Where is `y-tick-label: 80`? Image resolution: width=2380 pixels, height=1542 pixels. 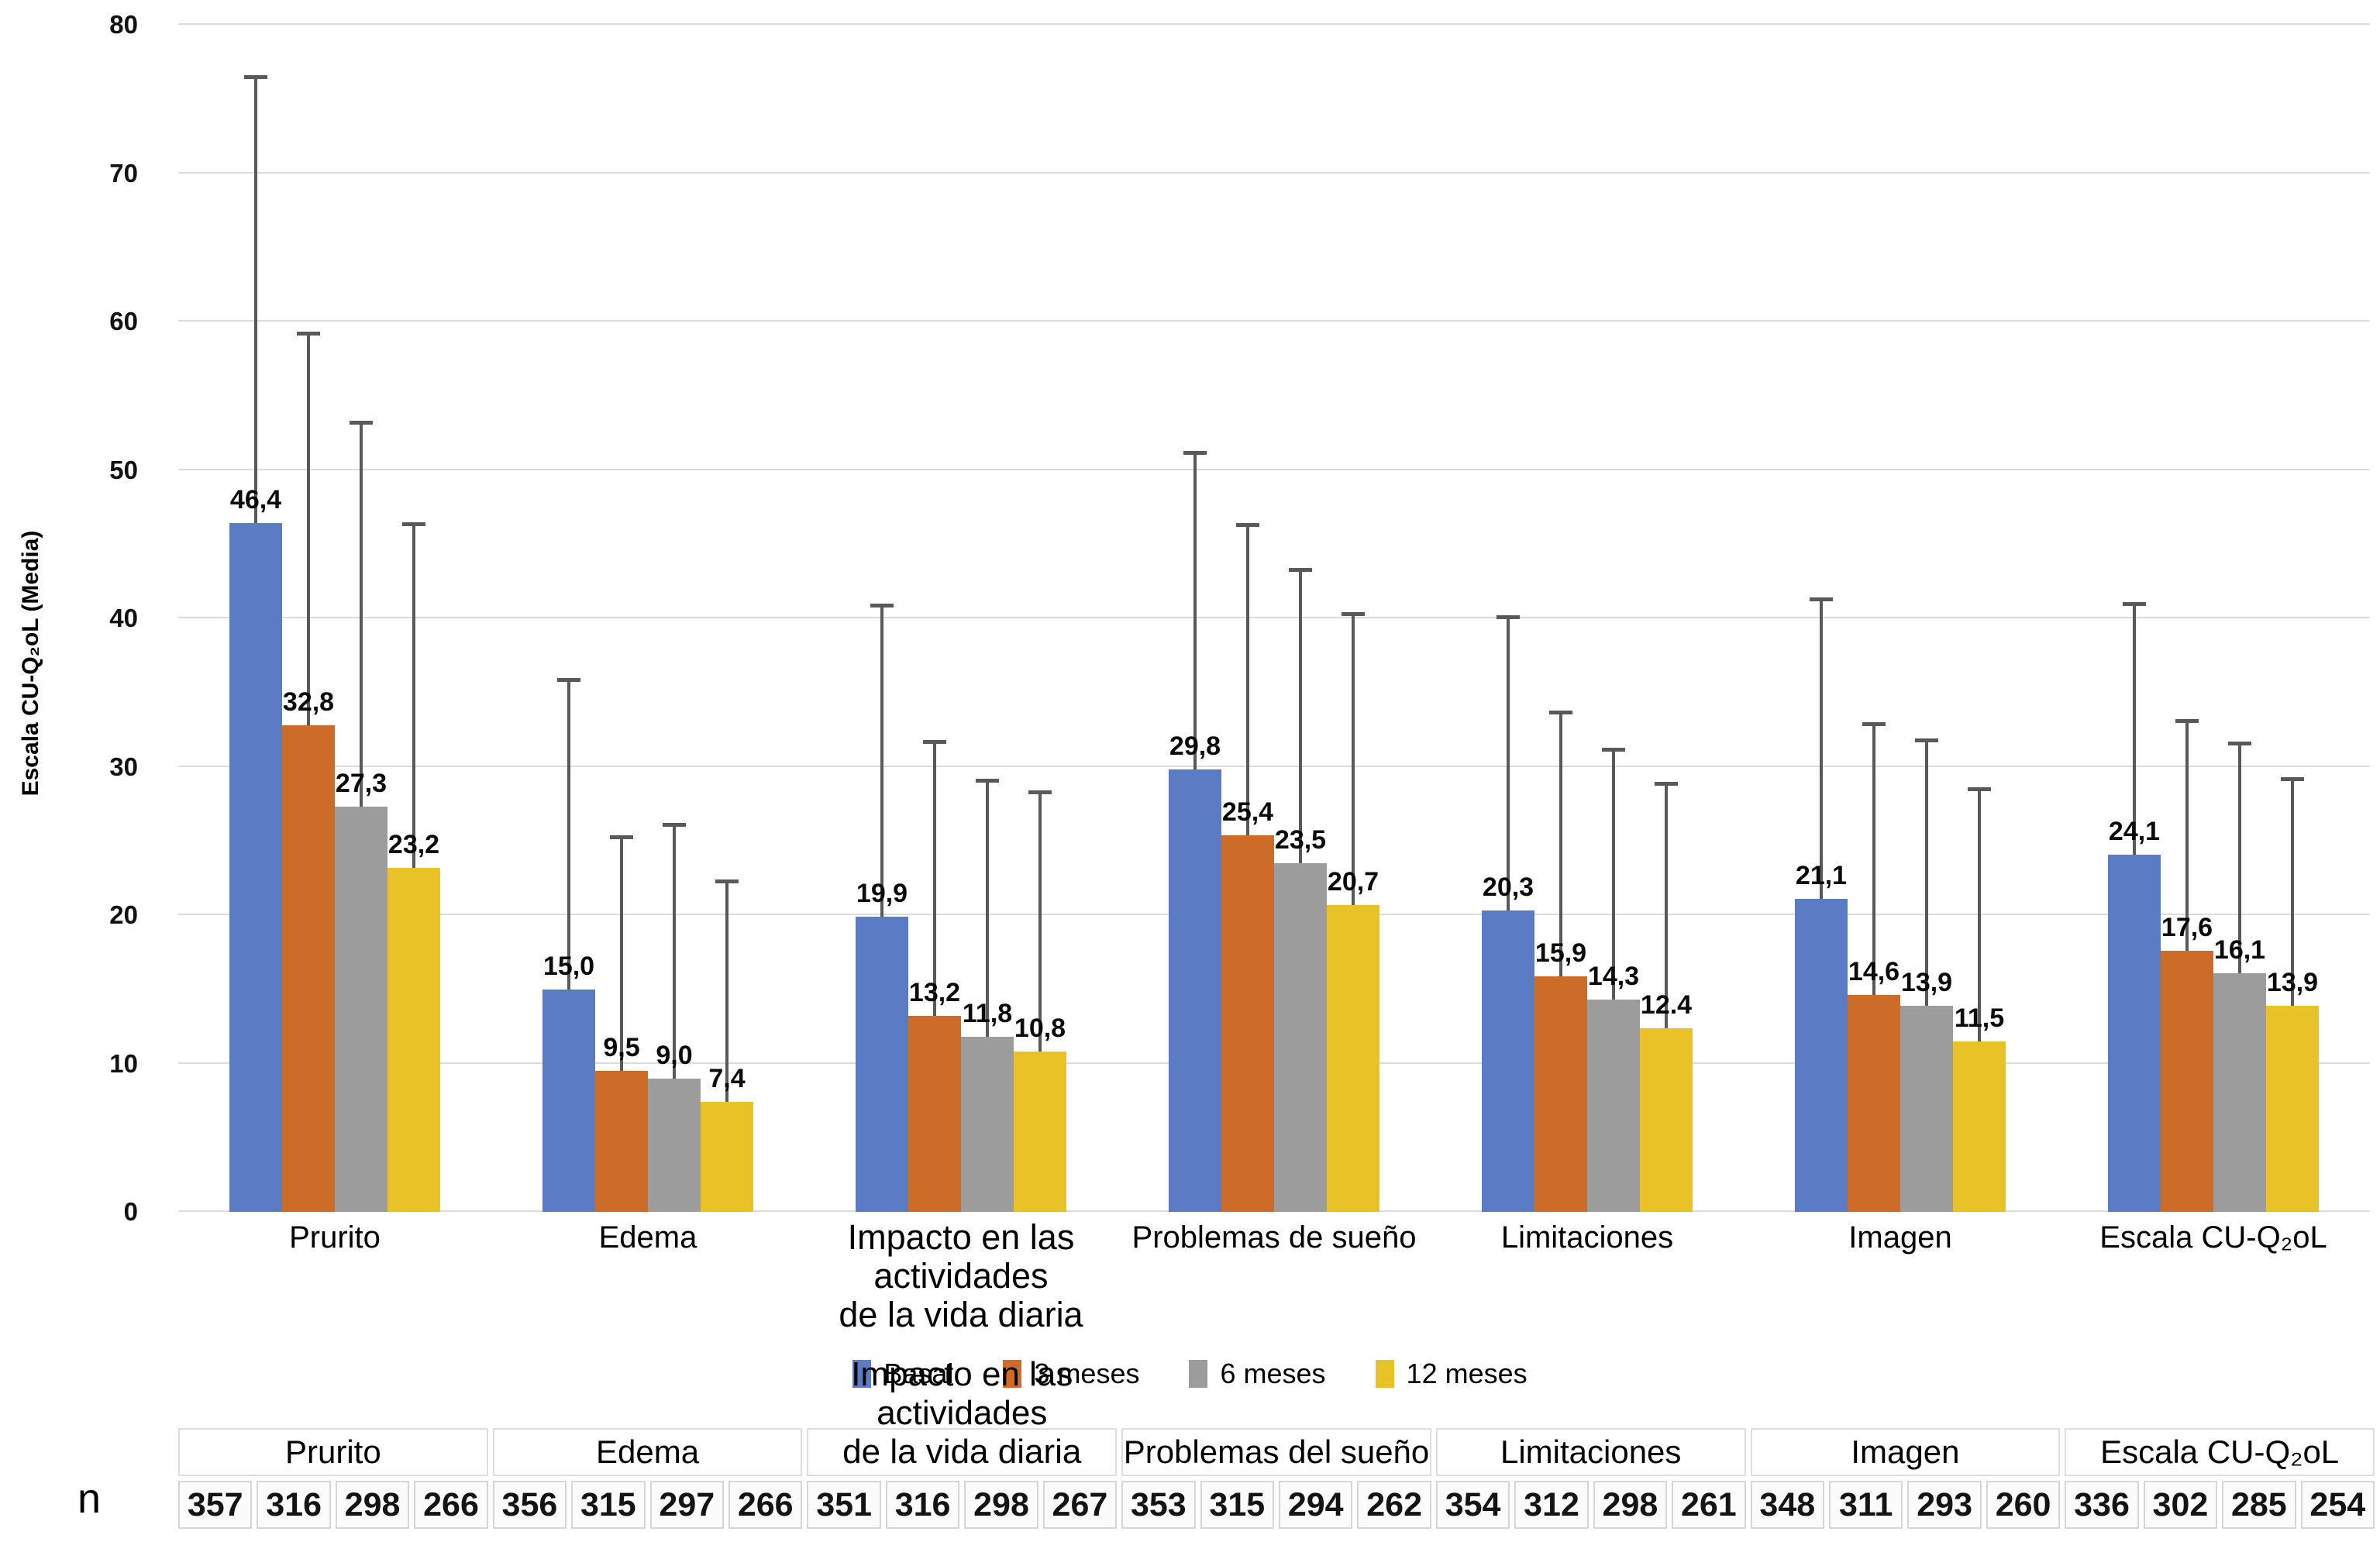
y-tick-label: 80 is located at coordinates (123, 25).